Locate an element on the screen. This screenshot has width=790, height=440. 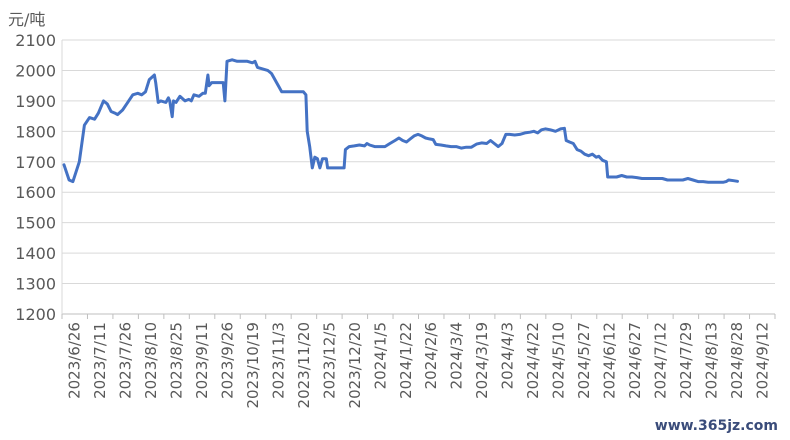
x-tick-label: 2023/12/5 is located at coordinates (329, 360).